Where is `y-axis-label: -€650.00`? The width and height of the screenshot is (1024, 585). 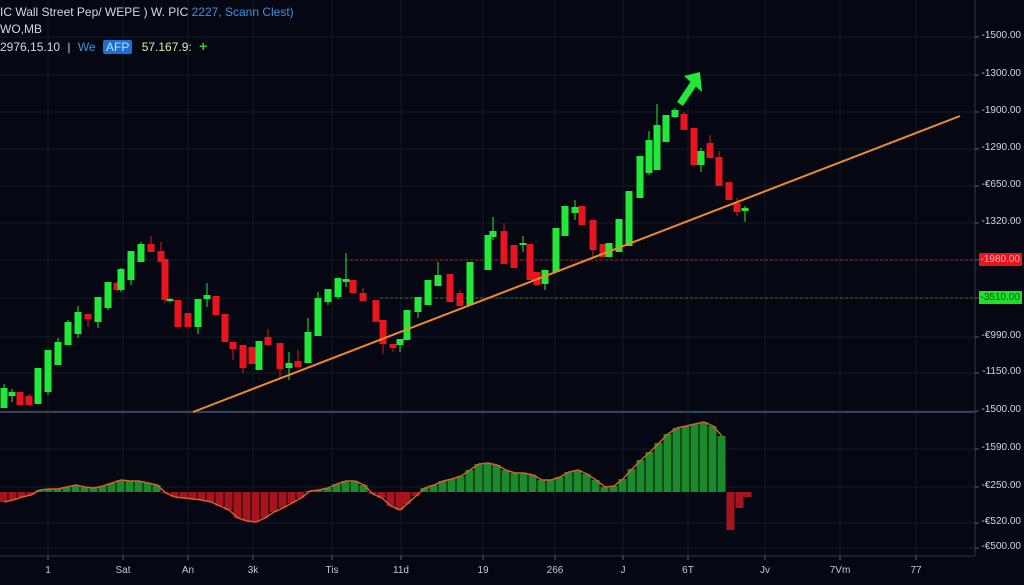 y-axis-label: -€650.00 is located at coordinates (1001, 184).